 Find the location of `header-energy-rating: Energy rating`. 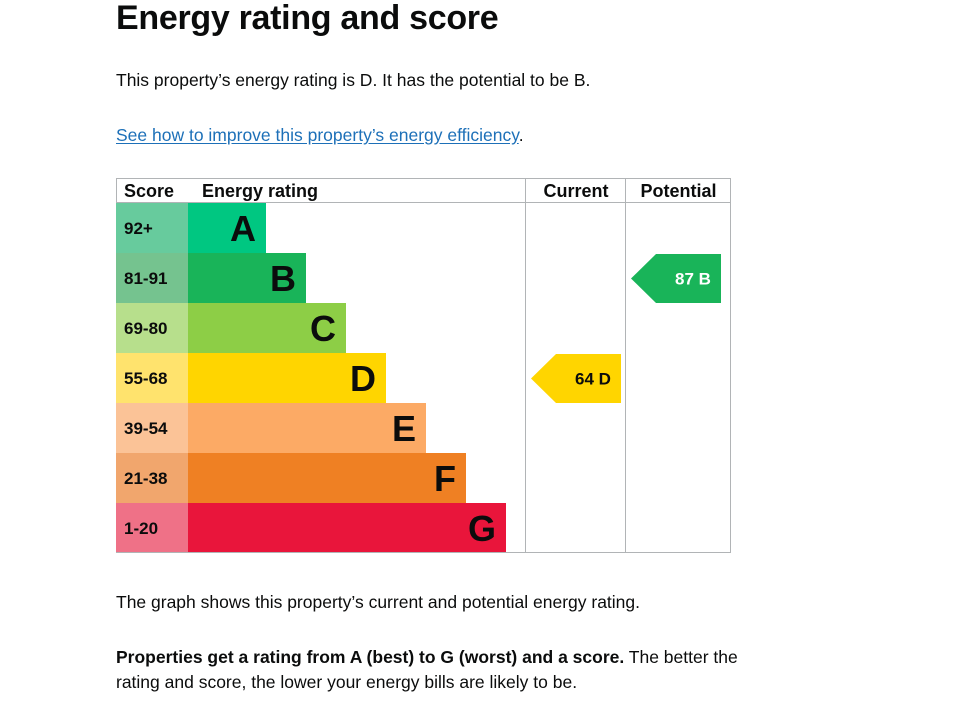

header-energy-rating: Energy rating is located at coordinates (260, 191).